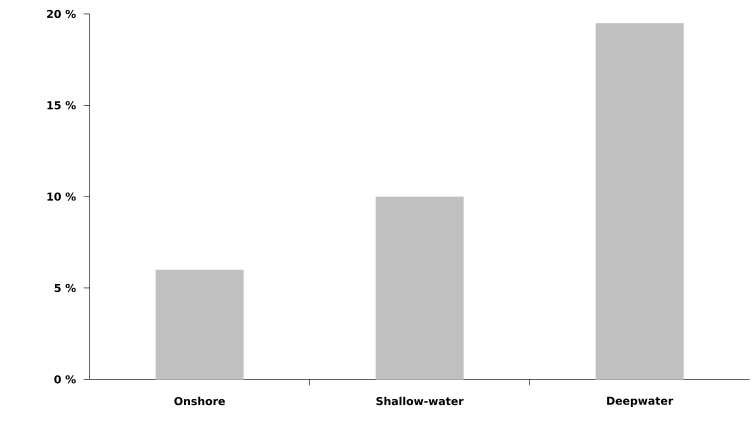  What do you see at coordinates (640, 401) in the screenshot?
I see `x-tick-label: Deepwater` at bounding box center [640, 401].